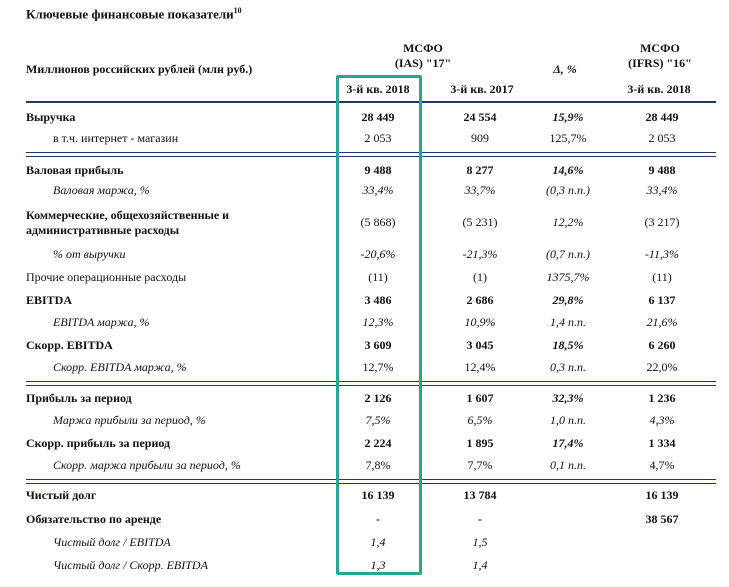 The width and height of the screenshot is (729, 587). Describe the element at coordinates (662, 495) in the screenshot. I see `cell-q3-2018-ifrs: 16 139` at that location.